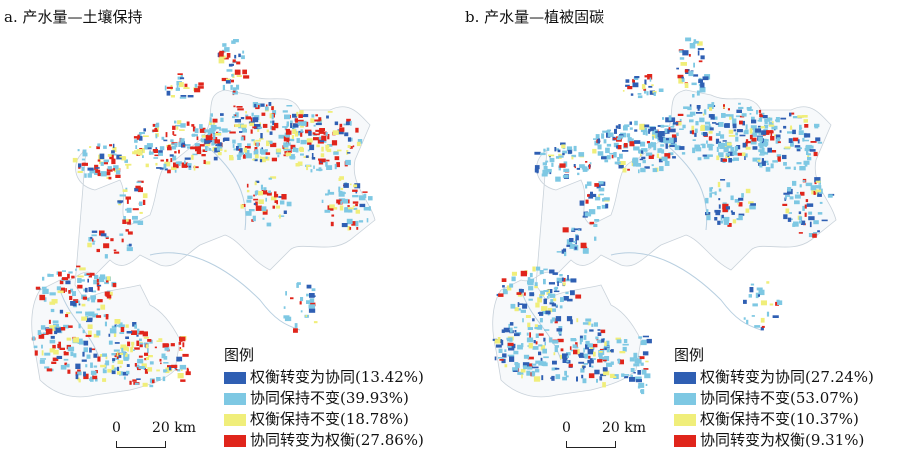 Image resolution: width=921 pixels, height=471 pixels. Describe the element at coordinates (685, 419) in the screenshot. I see `legend-swatch` at that location.